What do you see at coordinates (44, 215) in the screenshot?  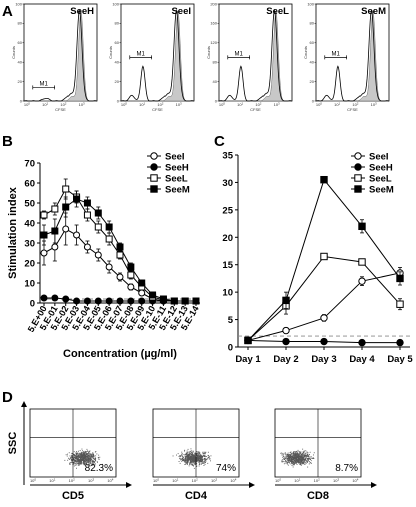 I see `marker-open-square` at bounding box center [44, 215].